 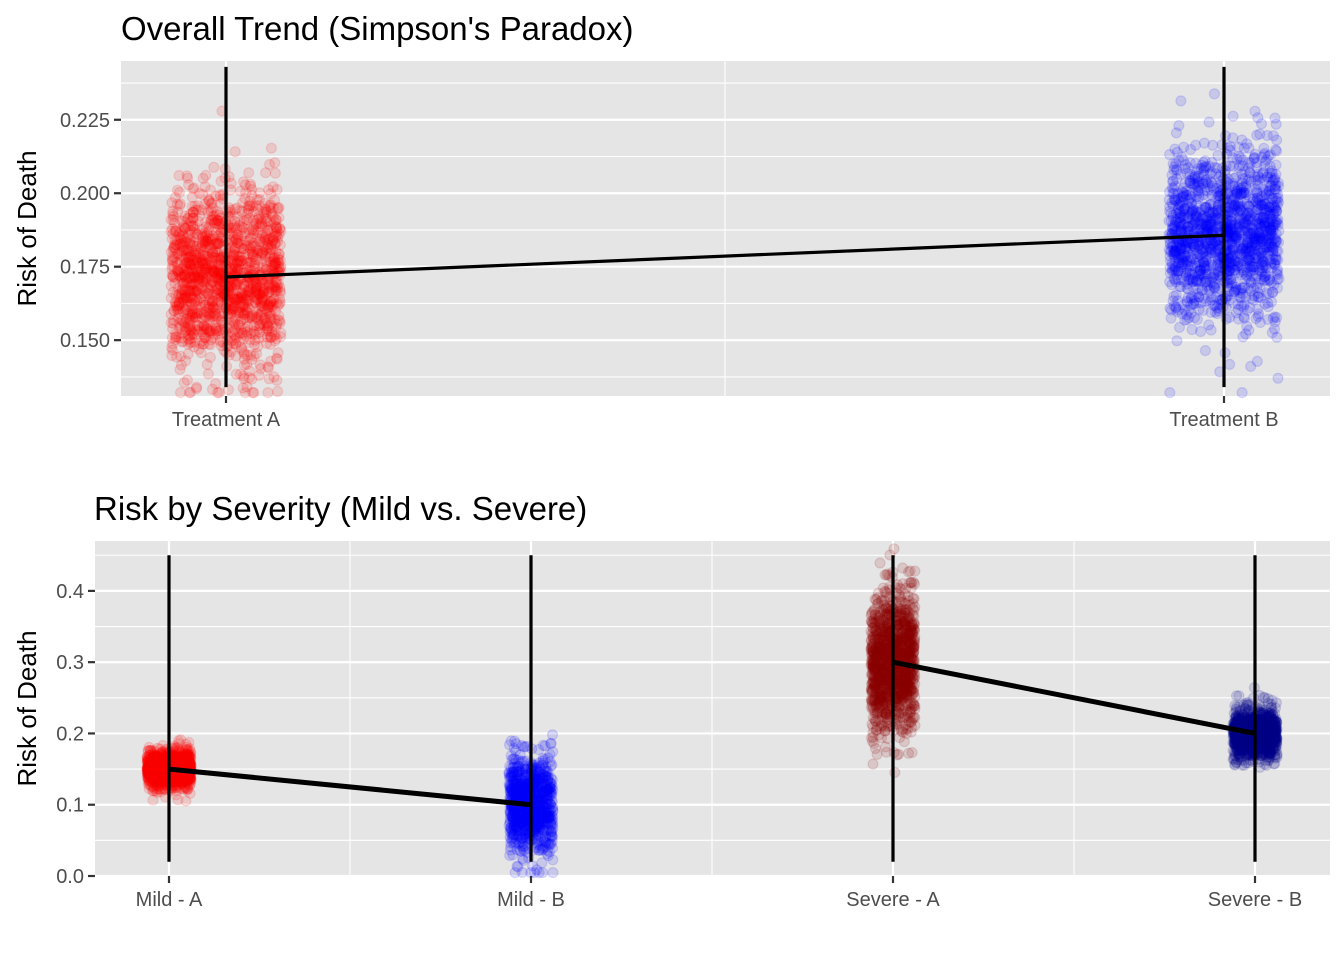 What do you see at coordinates (226, 252) in the screenshot?
I see `points-treatment-a` at bounding box center [226, 252].